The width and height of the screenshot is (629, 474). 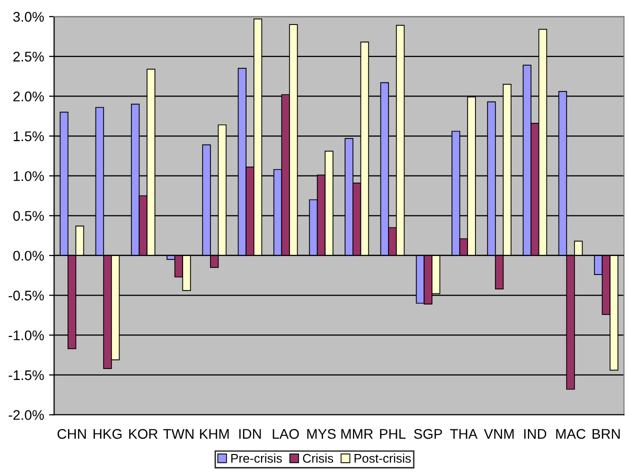 What do you see at coordinates (108, 434) in the screenshot?
I see `x-tick-label: HKG` at bounding box center [108, 434].